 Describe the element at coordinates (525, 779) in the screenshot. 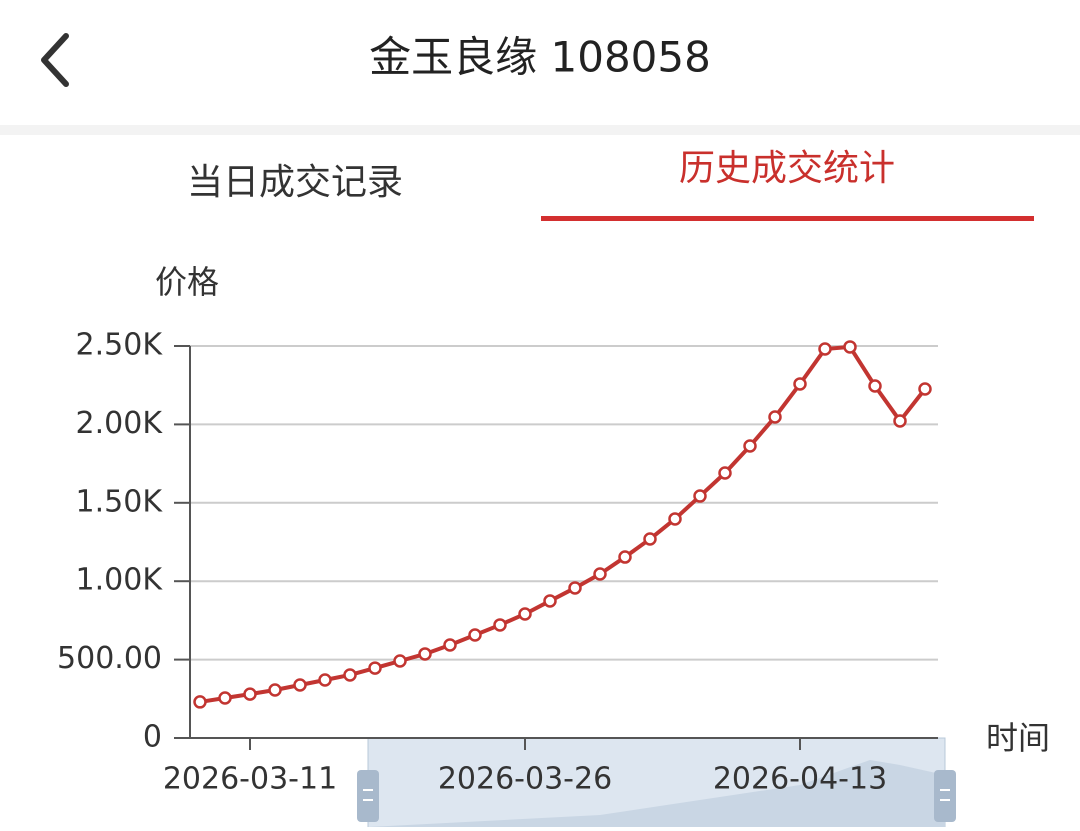

I see `x-tick-label: 2026-03-26` at that location.